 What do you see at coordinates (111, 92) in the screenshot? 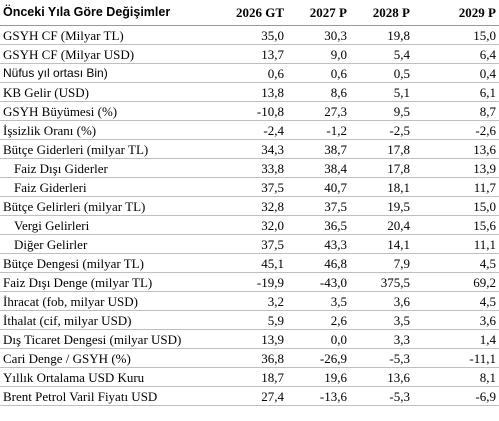
I see `row-label: KB Gelir (USD)` at bounding box center [111, 92].